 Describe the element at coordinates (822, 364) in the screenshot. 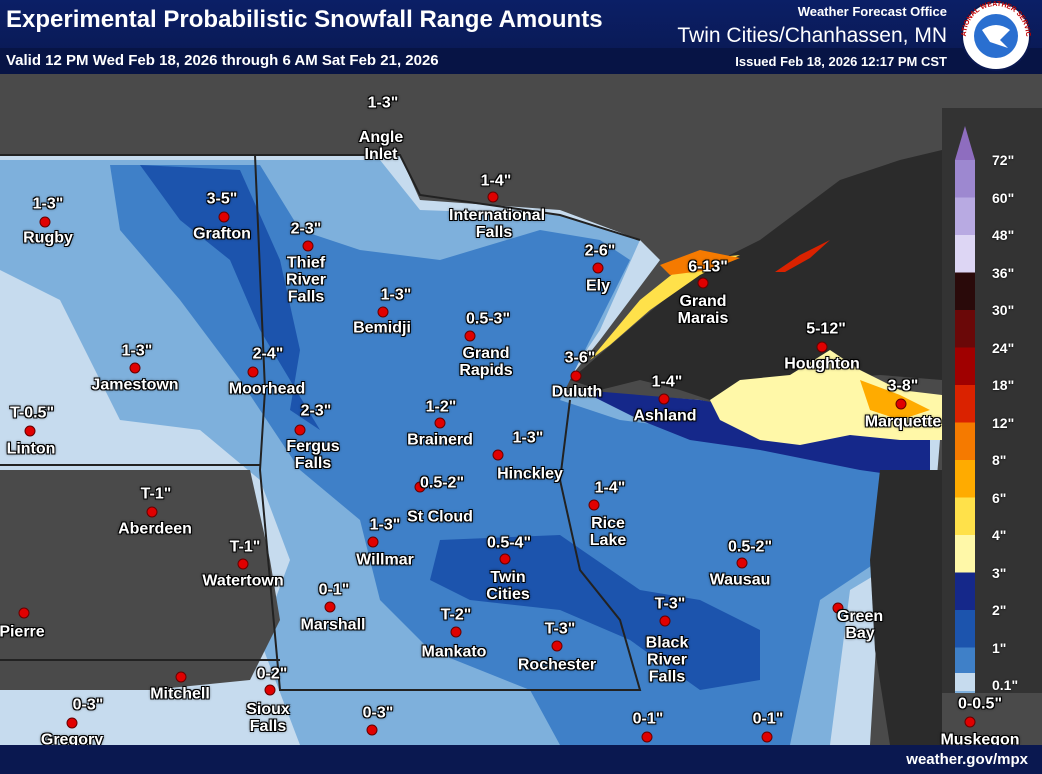

I see `city-name: Houghton` at that location.